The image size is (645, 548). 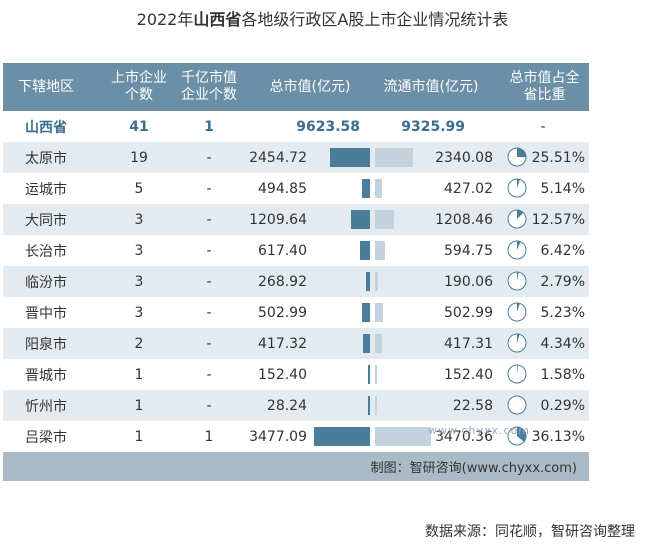 I want to click on listed-count: 19, so click(x=139, y=157).